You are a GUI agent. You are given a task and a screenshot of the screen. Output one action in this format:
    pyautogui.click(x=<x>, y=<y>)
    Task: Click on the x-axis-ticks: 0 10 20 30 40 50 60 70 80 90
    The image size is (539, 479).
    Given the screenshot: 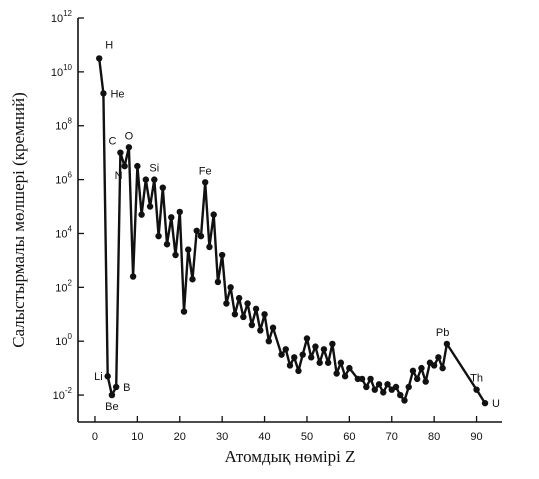 What is the action you would take?
    pyautogui.click(x=287, y=429)
    